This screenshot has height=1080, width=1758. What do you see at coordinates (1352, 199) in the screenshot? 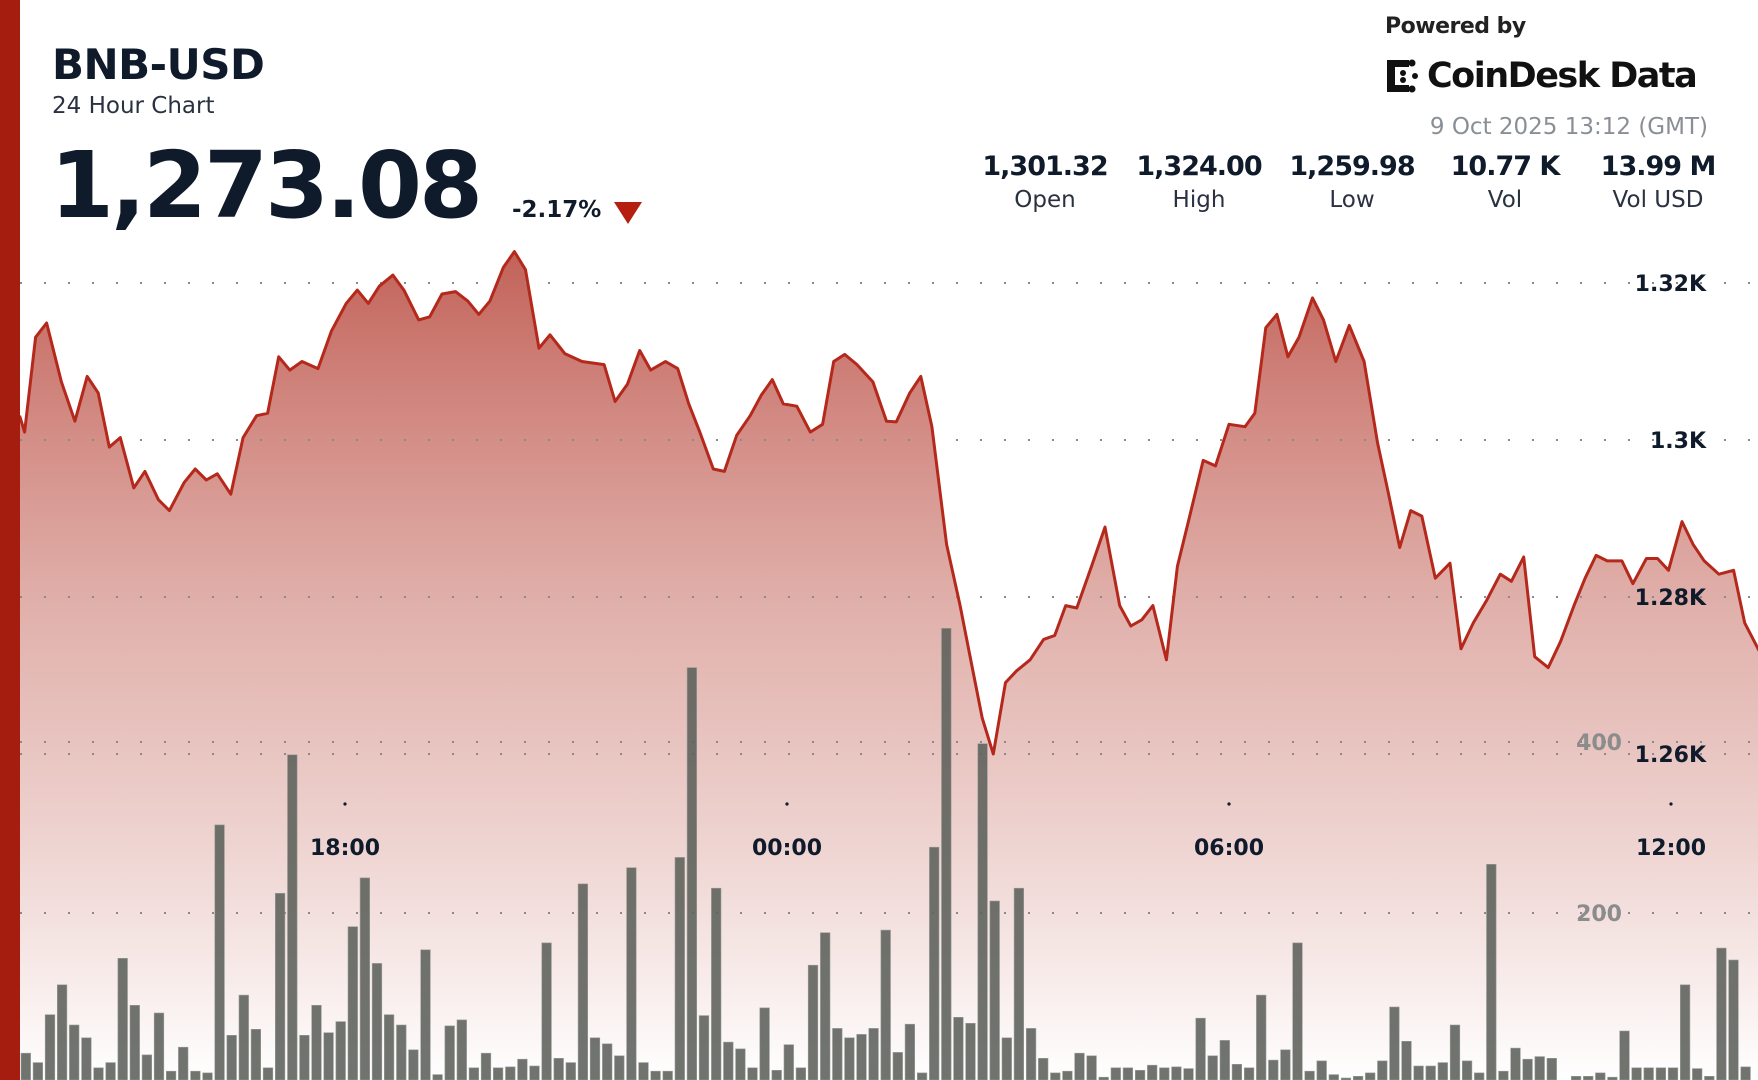
I see `stat-label: Low` at bounding box center [1352, 199].